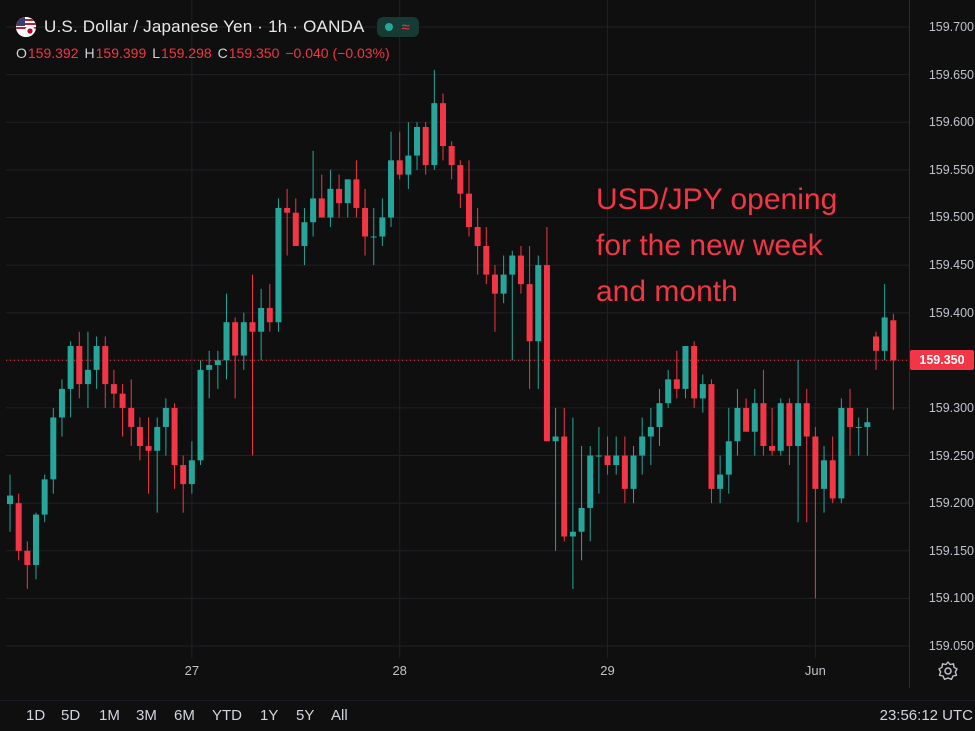 The image size is (975, 731). What do you see at coordinates (948, 671) in the screenshot?
I see `gear-icon` at bounding box center [948, 671].